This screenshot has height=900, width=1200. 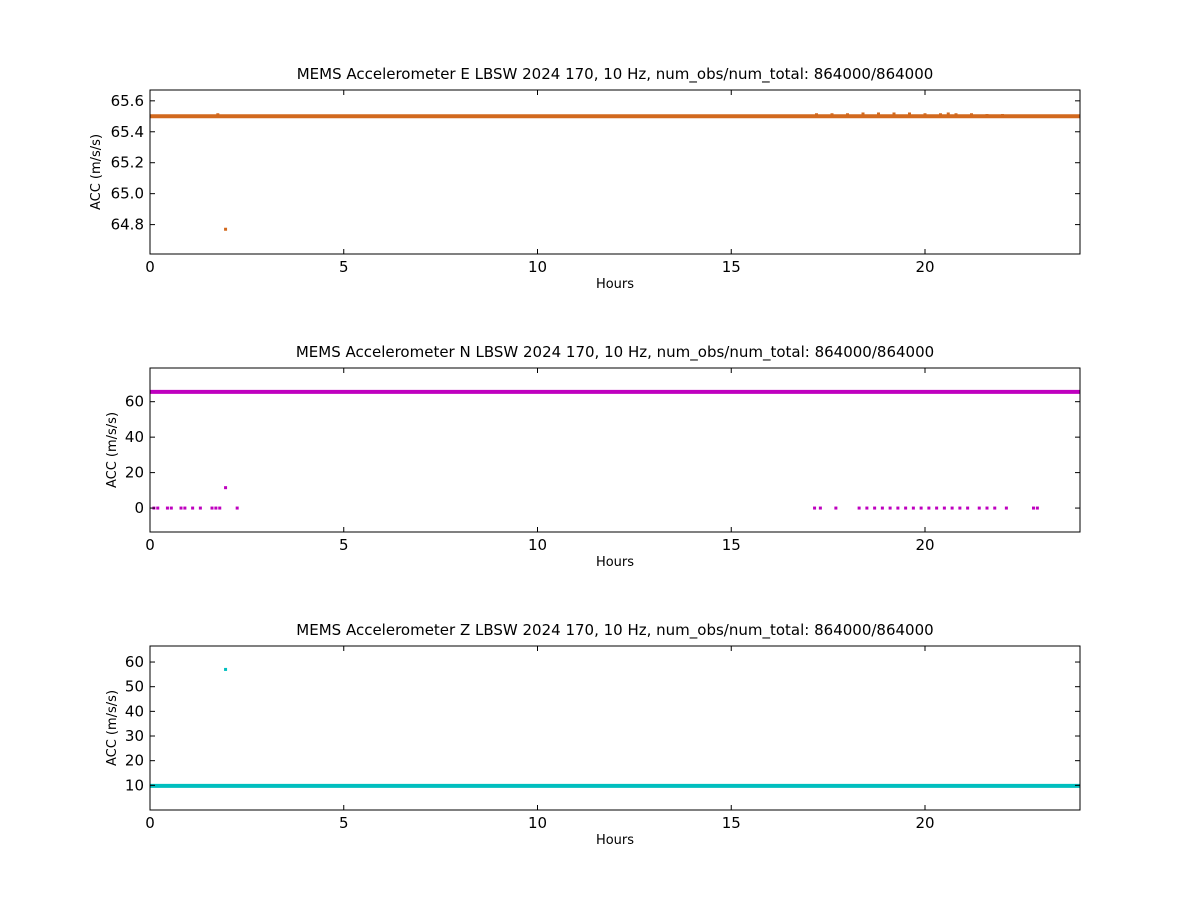 I want to click on x-tick-label-n-1: 5, so click(x=344, y=545).